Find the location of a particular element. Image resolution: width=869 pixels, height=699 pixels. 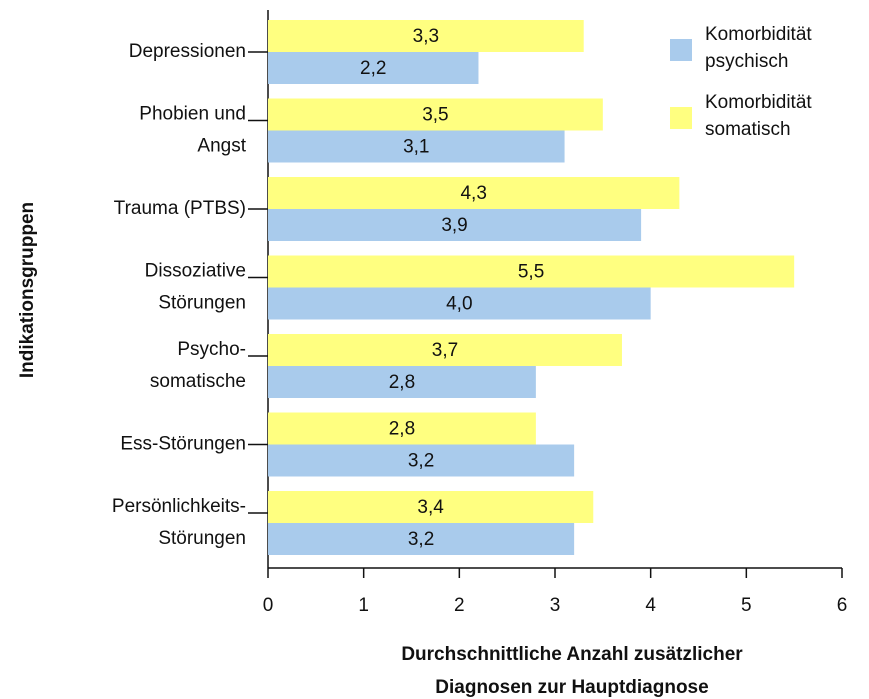

x-axis-title: Durchschnittliche Anzahl zusätzlicher is located at coordinates (572, 654).